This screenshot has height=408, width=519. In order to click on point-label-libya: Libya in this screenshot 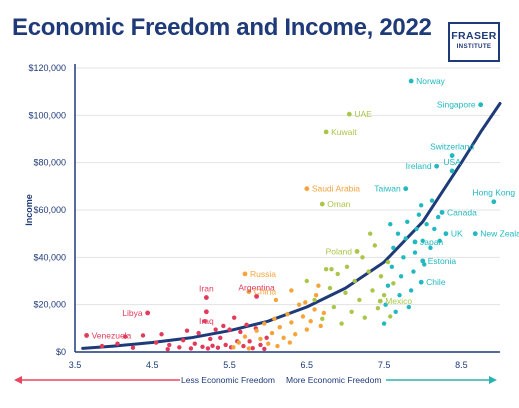, I will do `click(132, 313)`.